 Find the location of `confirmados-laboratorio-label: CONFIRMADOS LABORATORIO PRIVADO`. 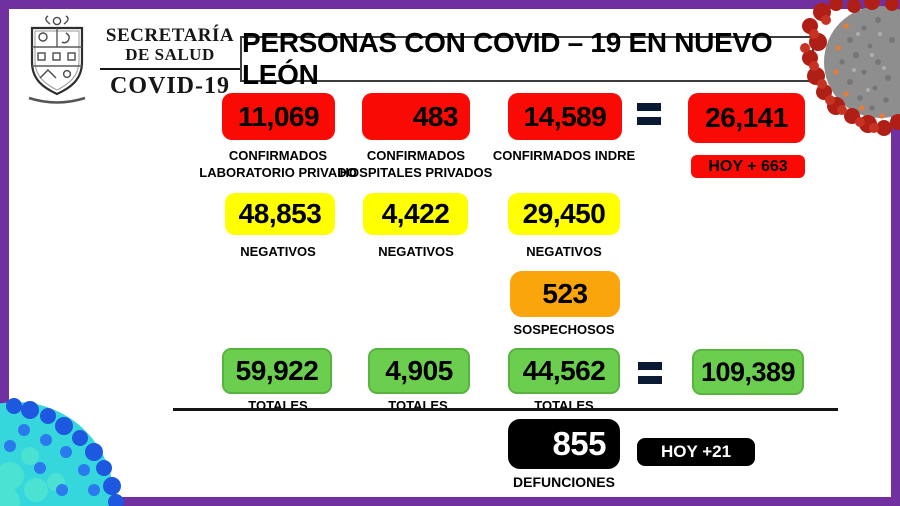

confirmados-laboratorio-label: CONFIRMADOS LABORATORIO PRIVADO is located at coordinates (278, 165).